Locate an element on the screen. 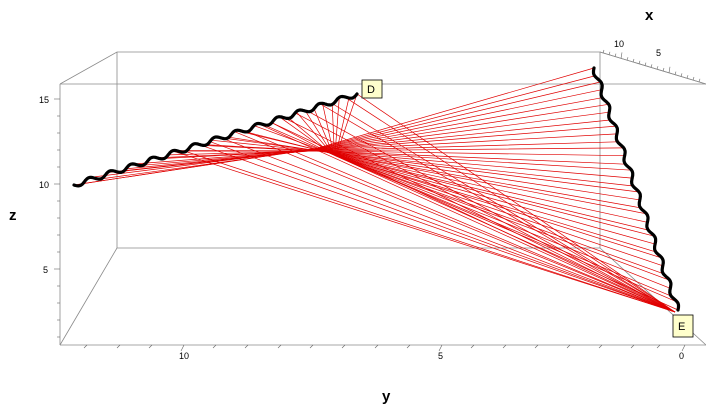 This screenshot has width=706, height=405. ray-line is located at coordinates (372, 142).